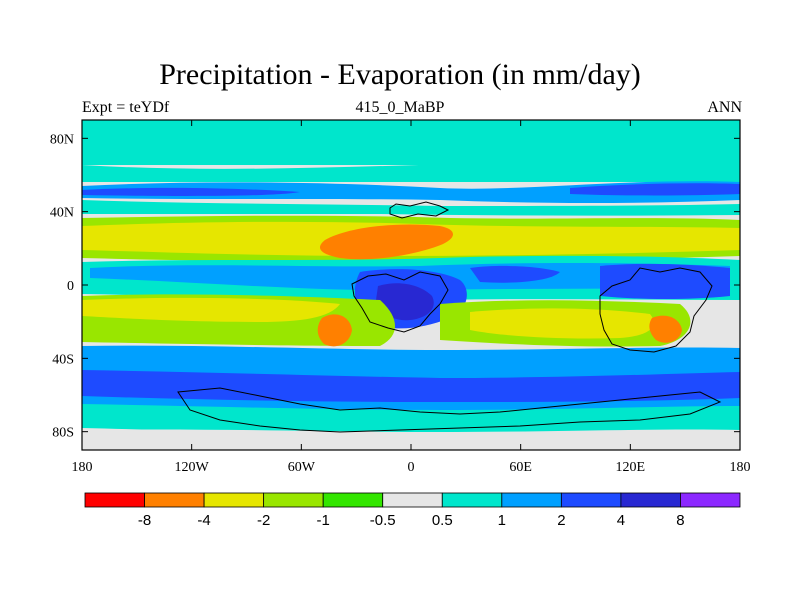 The image size is (800, 600). I want to click on field-south-america-max, so click(405, 302).